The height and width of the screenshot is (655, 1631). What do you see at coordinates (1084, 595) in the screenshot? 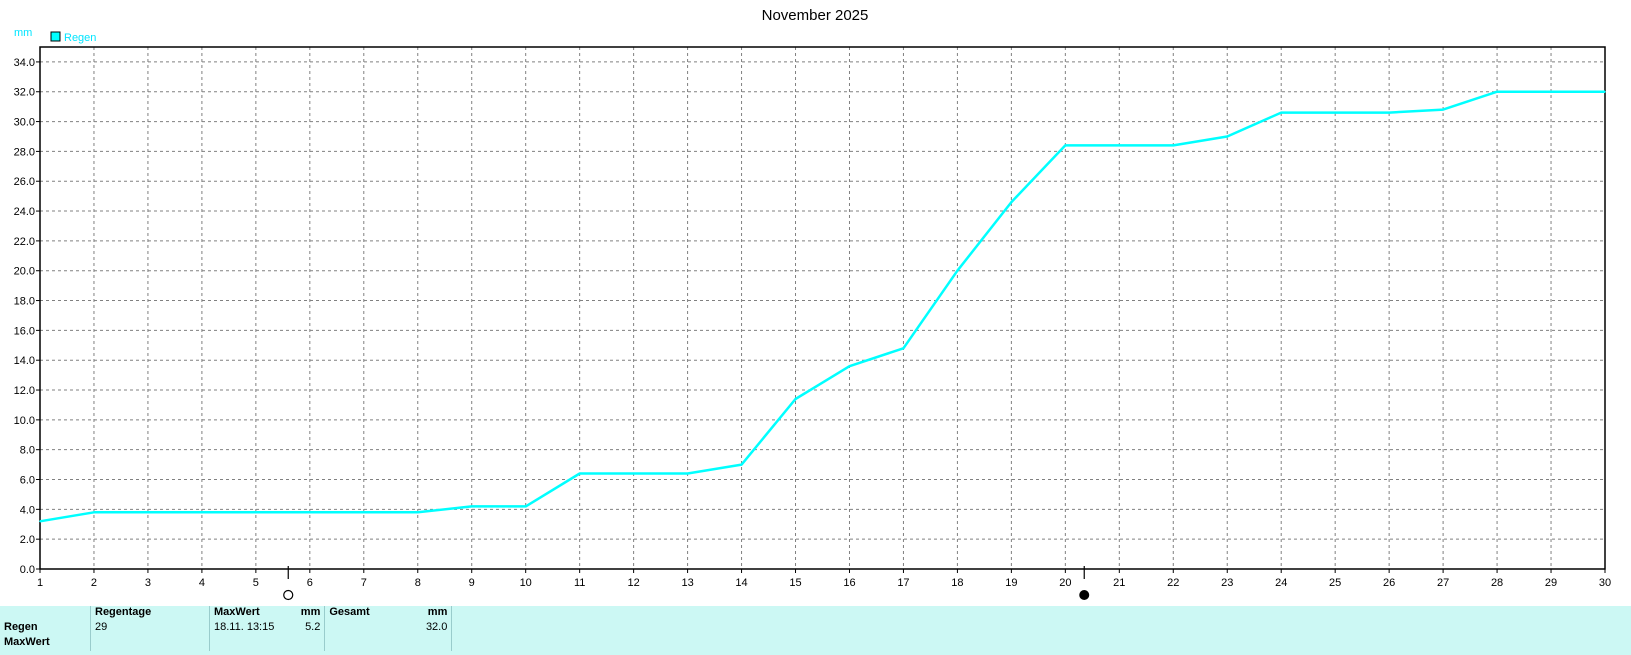
I see `new-moon-icon` at bounding box center [1084, 595].